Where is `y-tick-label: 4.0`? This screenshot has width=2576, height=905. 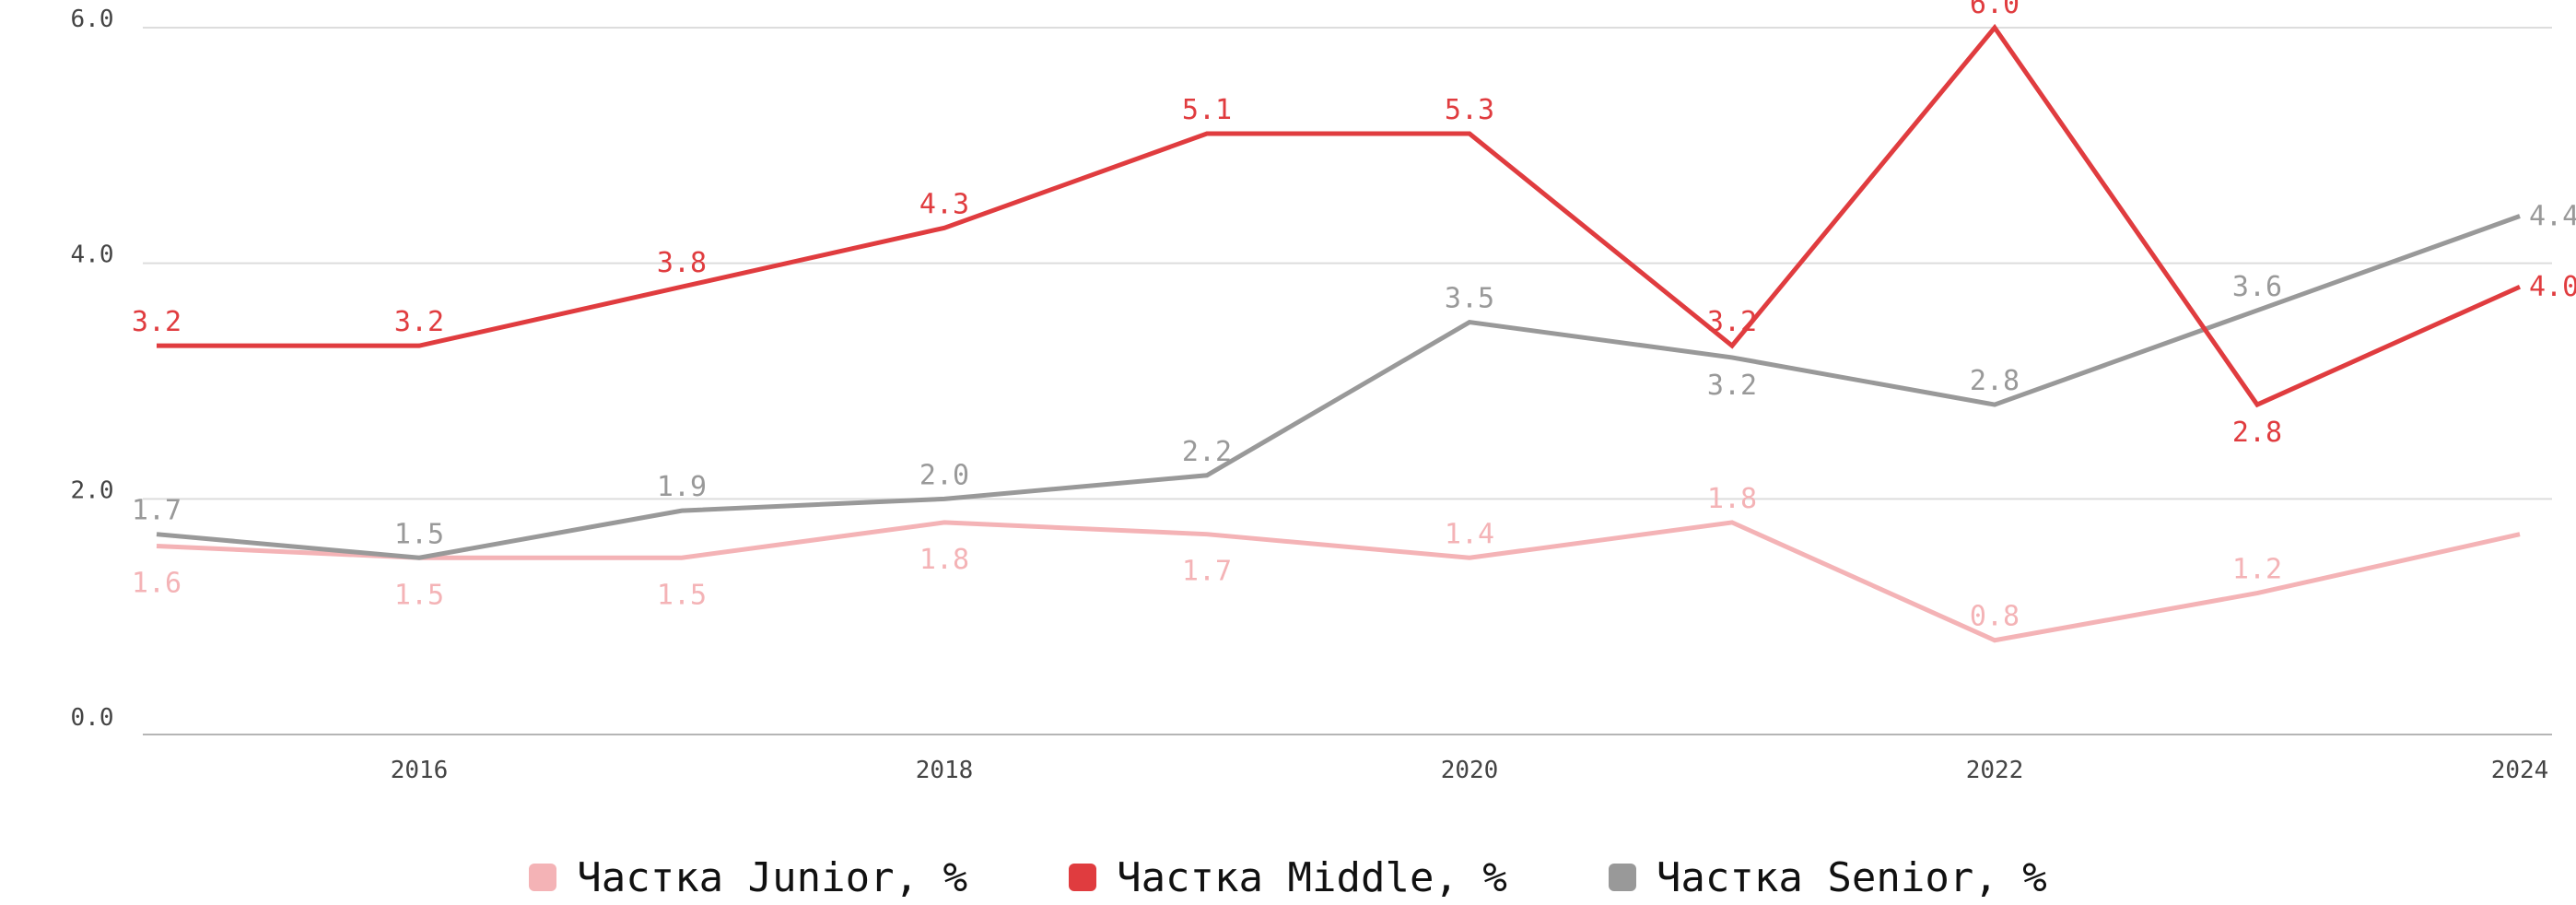
y-tick-label: 4.0 is located at coordinates (92, 255).